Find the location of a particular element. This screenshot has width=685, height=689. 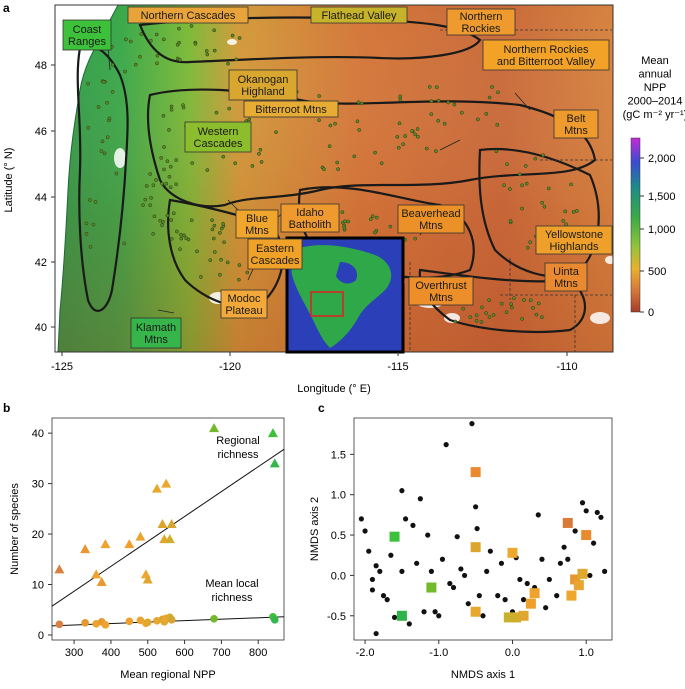

map-y-tick-label: 46 is located at coordinates (41, 132).